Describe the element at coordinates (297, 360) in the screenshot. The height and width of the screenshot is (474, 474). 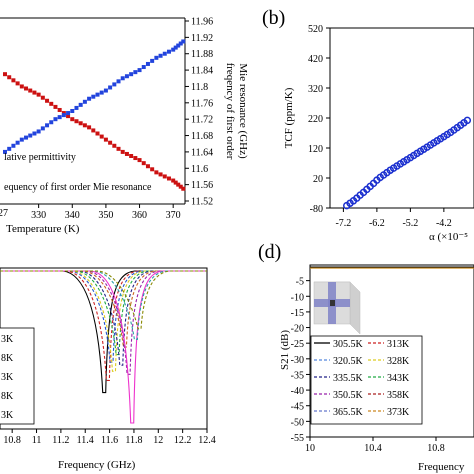
I see `panel-d-y-tick-label: -30` at that location.